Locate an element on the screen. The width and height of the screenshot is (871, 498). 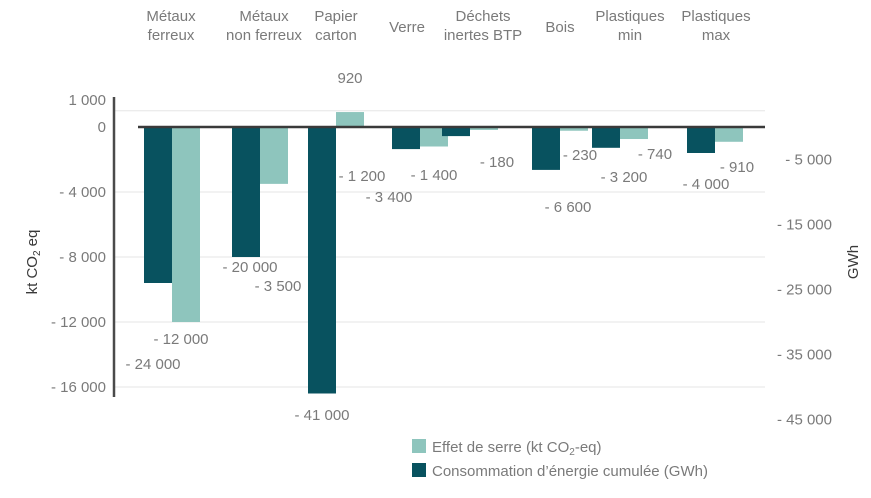
left-axis: 1 000 0 - 4 000 - 8 000 - 12 000 - 16 000 is located at coordinates (83, 244).